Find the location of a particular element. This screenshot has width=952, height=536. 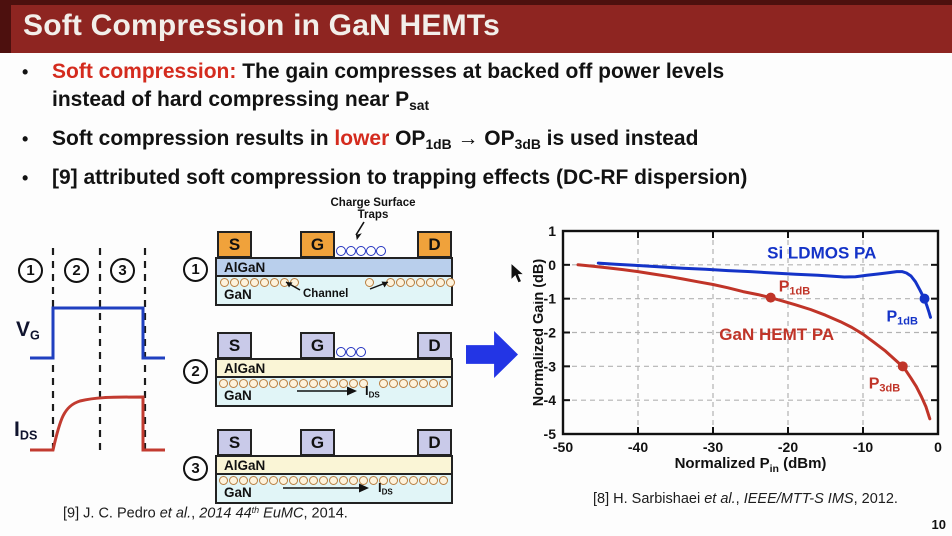

drain-current-label: IDS is located at coordinates (25, 430).